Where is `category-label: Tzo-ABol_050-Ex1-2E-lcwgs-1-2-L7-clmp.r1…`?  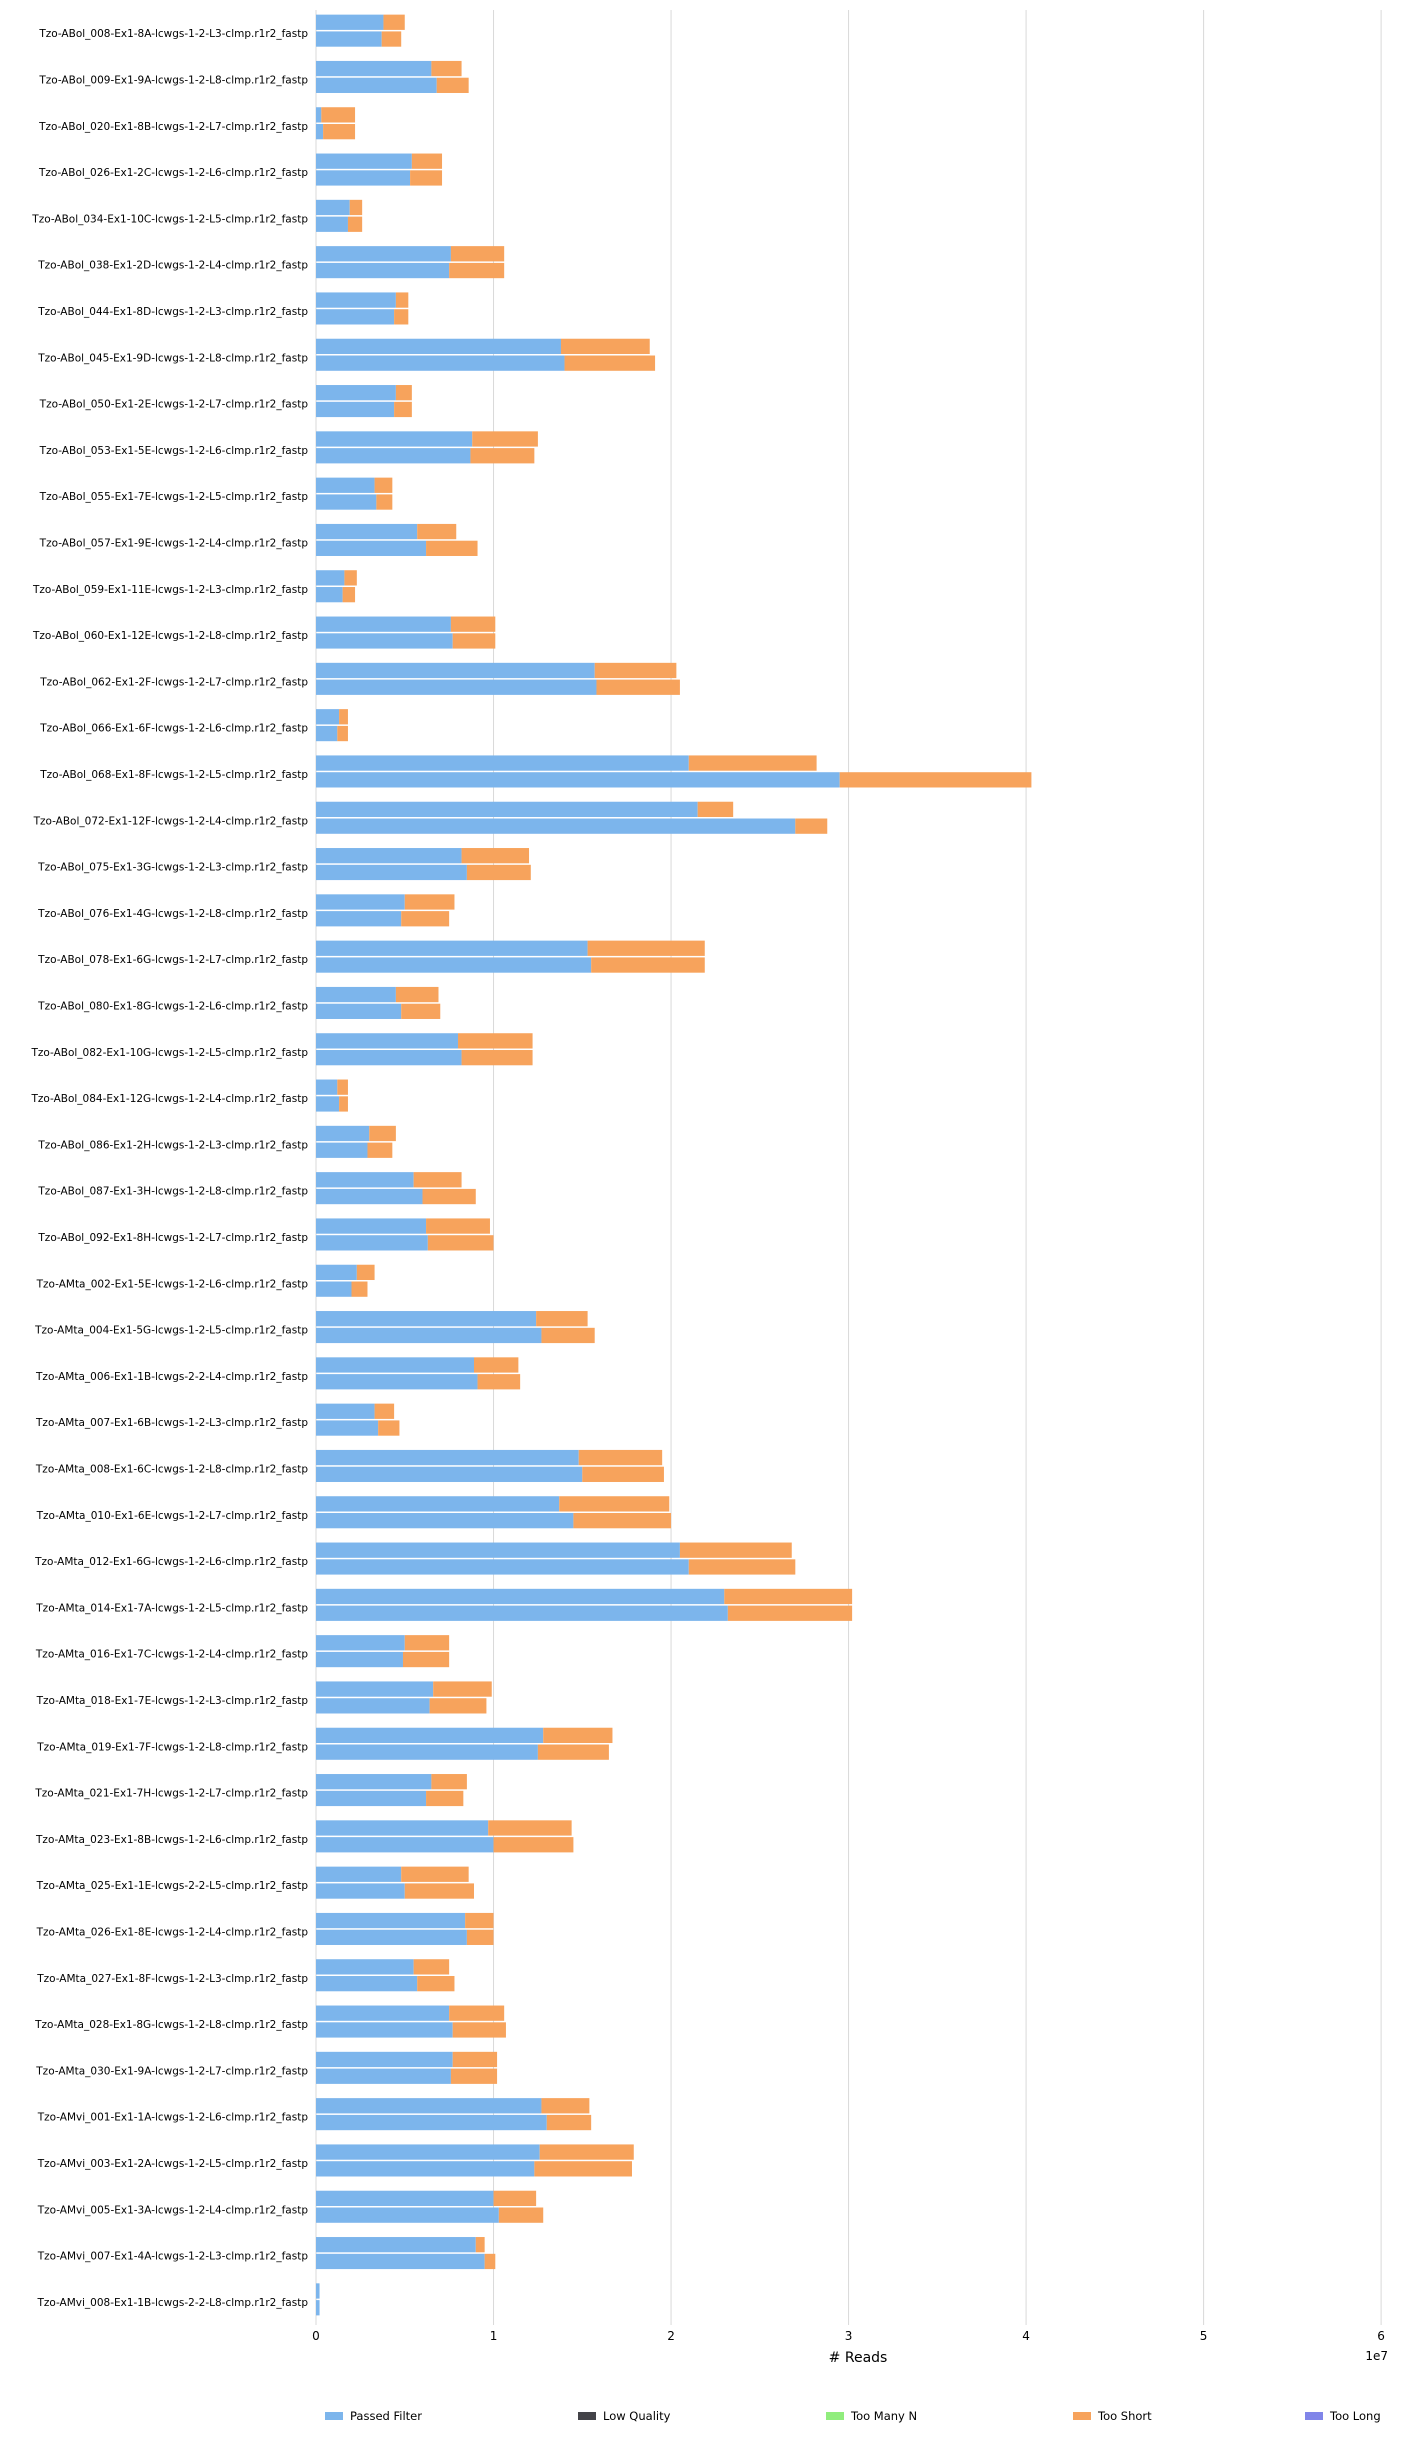 category-label: Tzo-ABol_050-Ex1-2E-lcwgs-1-2-L7-clmp.r1… is located at coordinates (174, 405).